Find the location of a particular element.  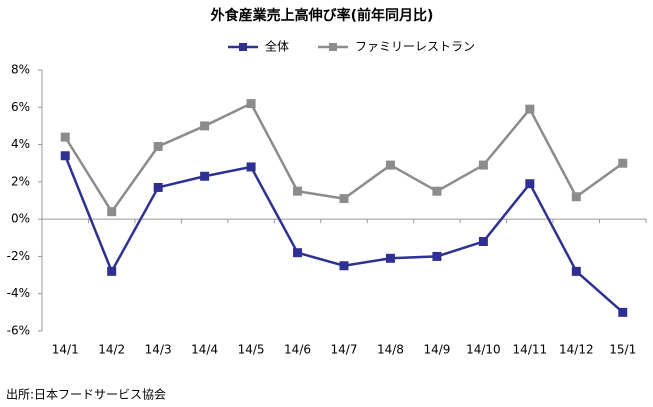

x-tick-label: 14/5 is located at coordinates (251, 350).